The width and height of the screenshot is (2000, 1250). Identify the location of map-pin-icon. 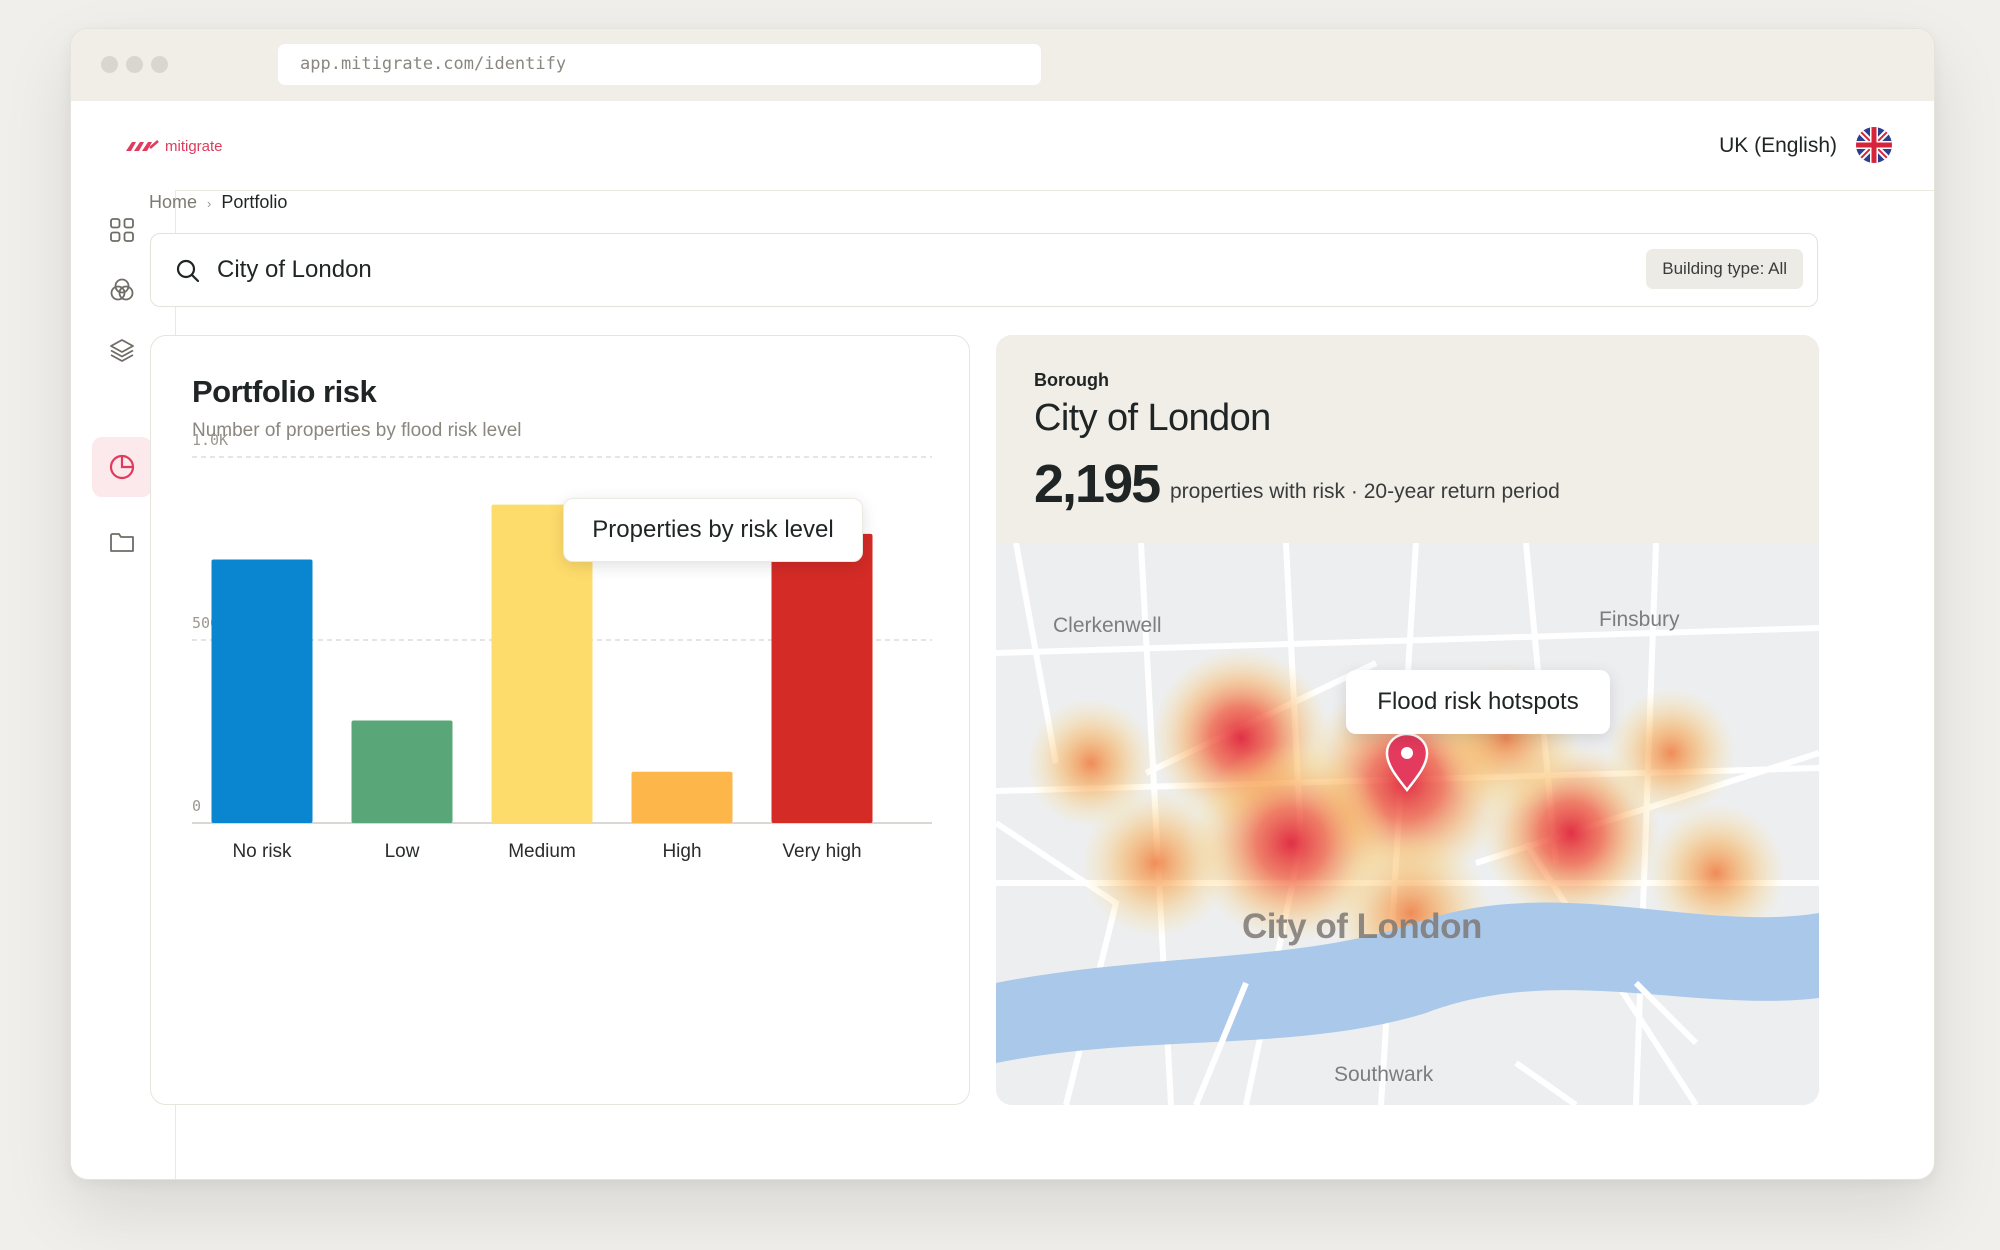
(1407, 762).